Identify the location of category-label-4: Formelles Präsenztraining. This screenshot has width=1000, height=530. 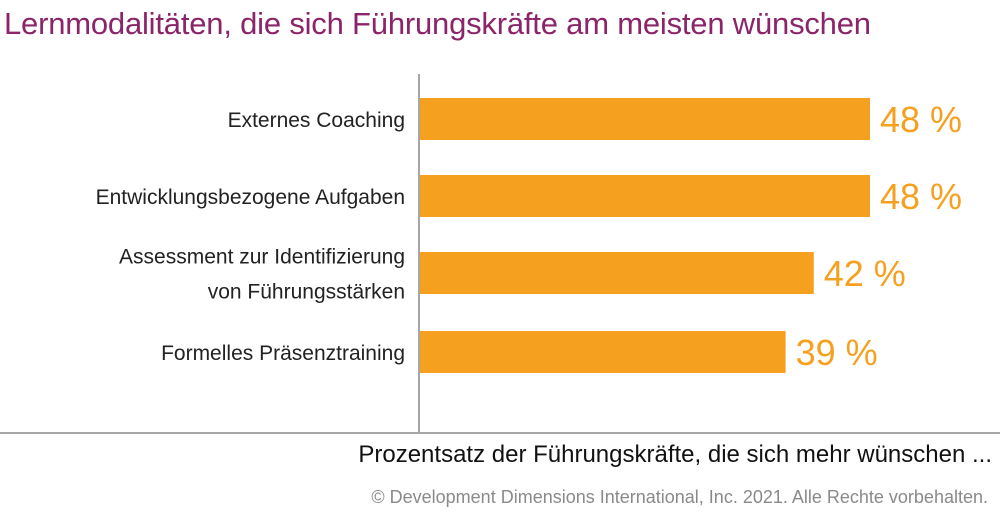
(283, 353).